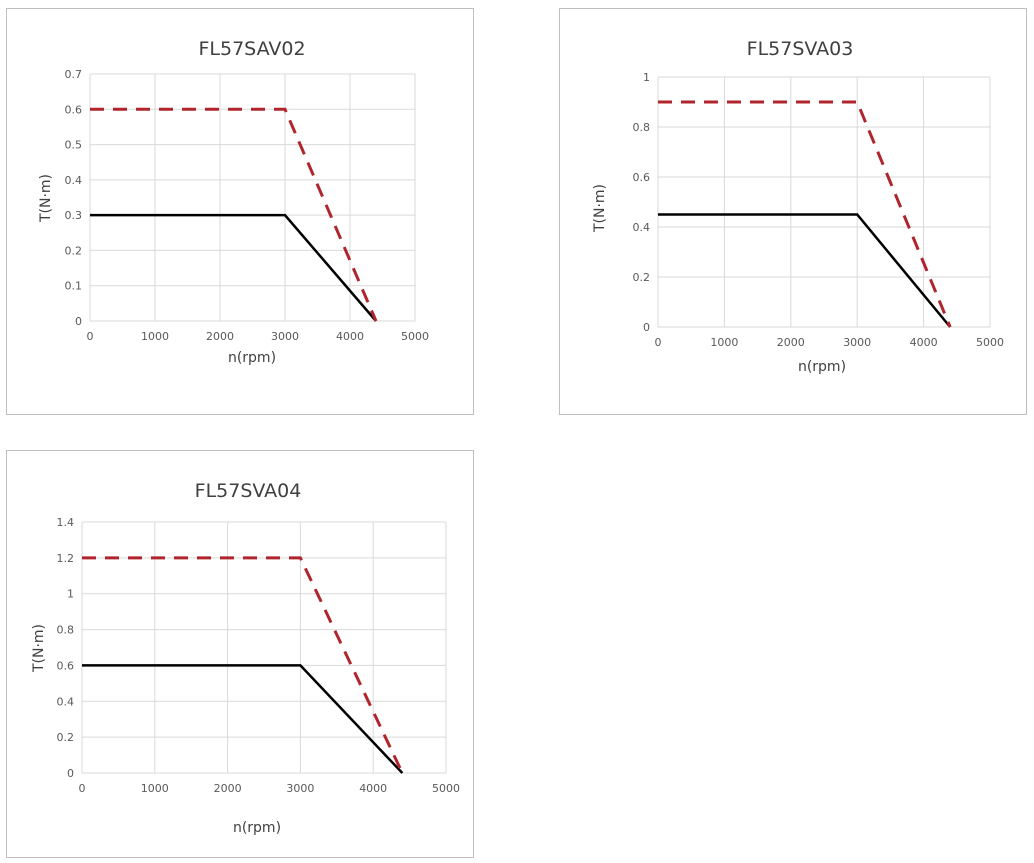 The image size is (1034, 863). What do you see at coordinates (66, 558) in the screenshot?
I see `y-tick-label: 1.2` at bounding box center [66, 558].